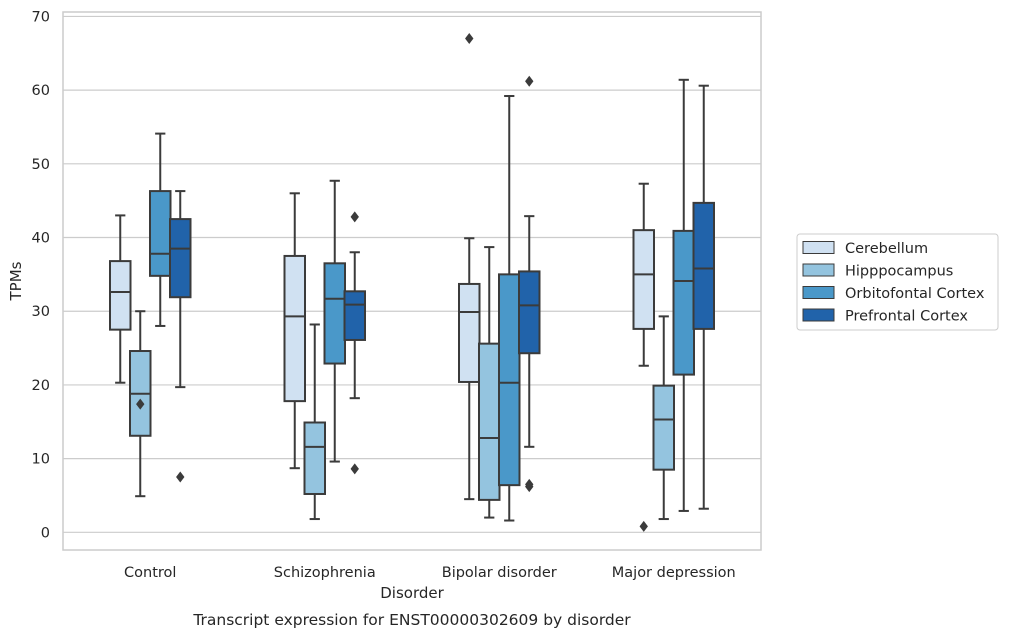 Image resolution: width=1009 pixels, height=637 pixels. What do you see at coordinates (41, 239) in the screenshot?
I see `y-tick-label-4: 40` at bounding box center [41, 239].